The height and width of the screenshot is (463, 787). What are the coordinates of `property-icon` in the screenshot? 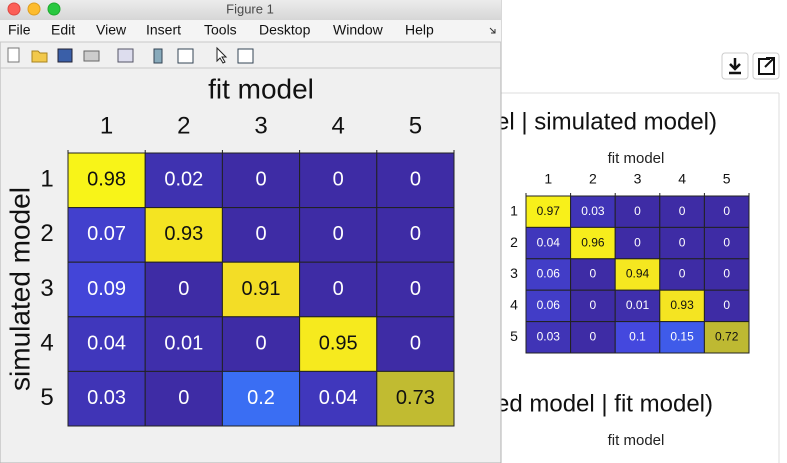 It's located at (245, 56).